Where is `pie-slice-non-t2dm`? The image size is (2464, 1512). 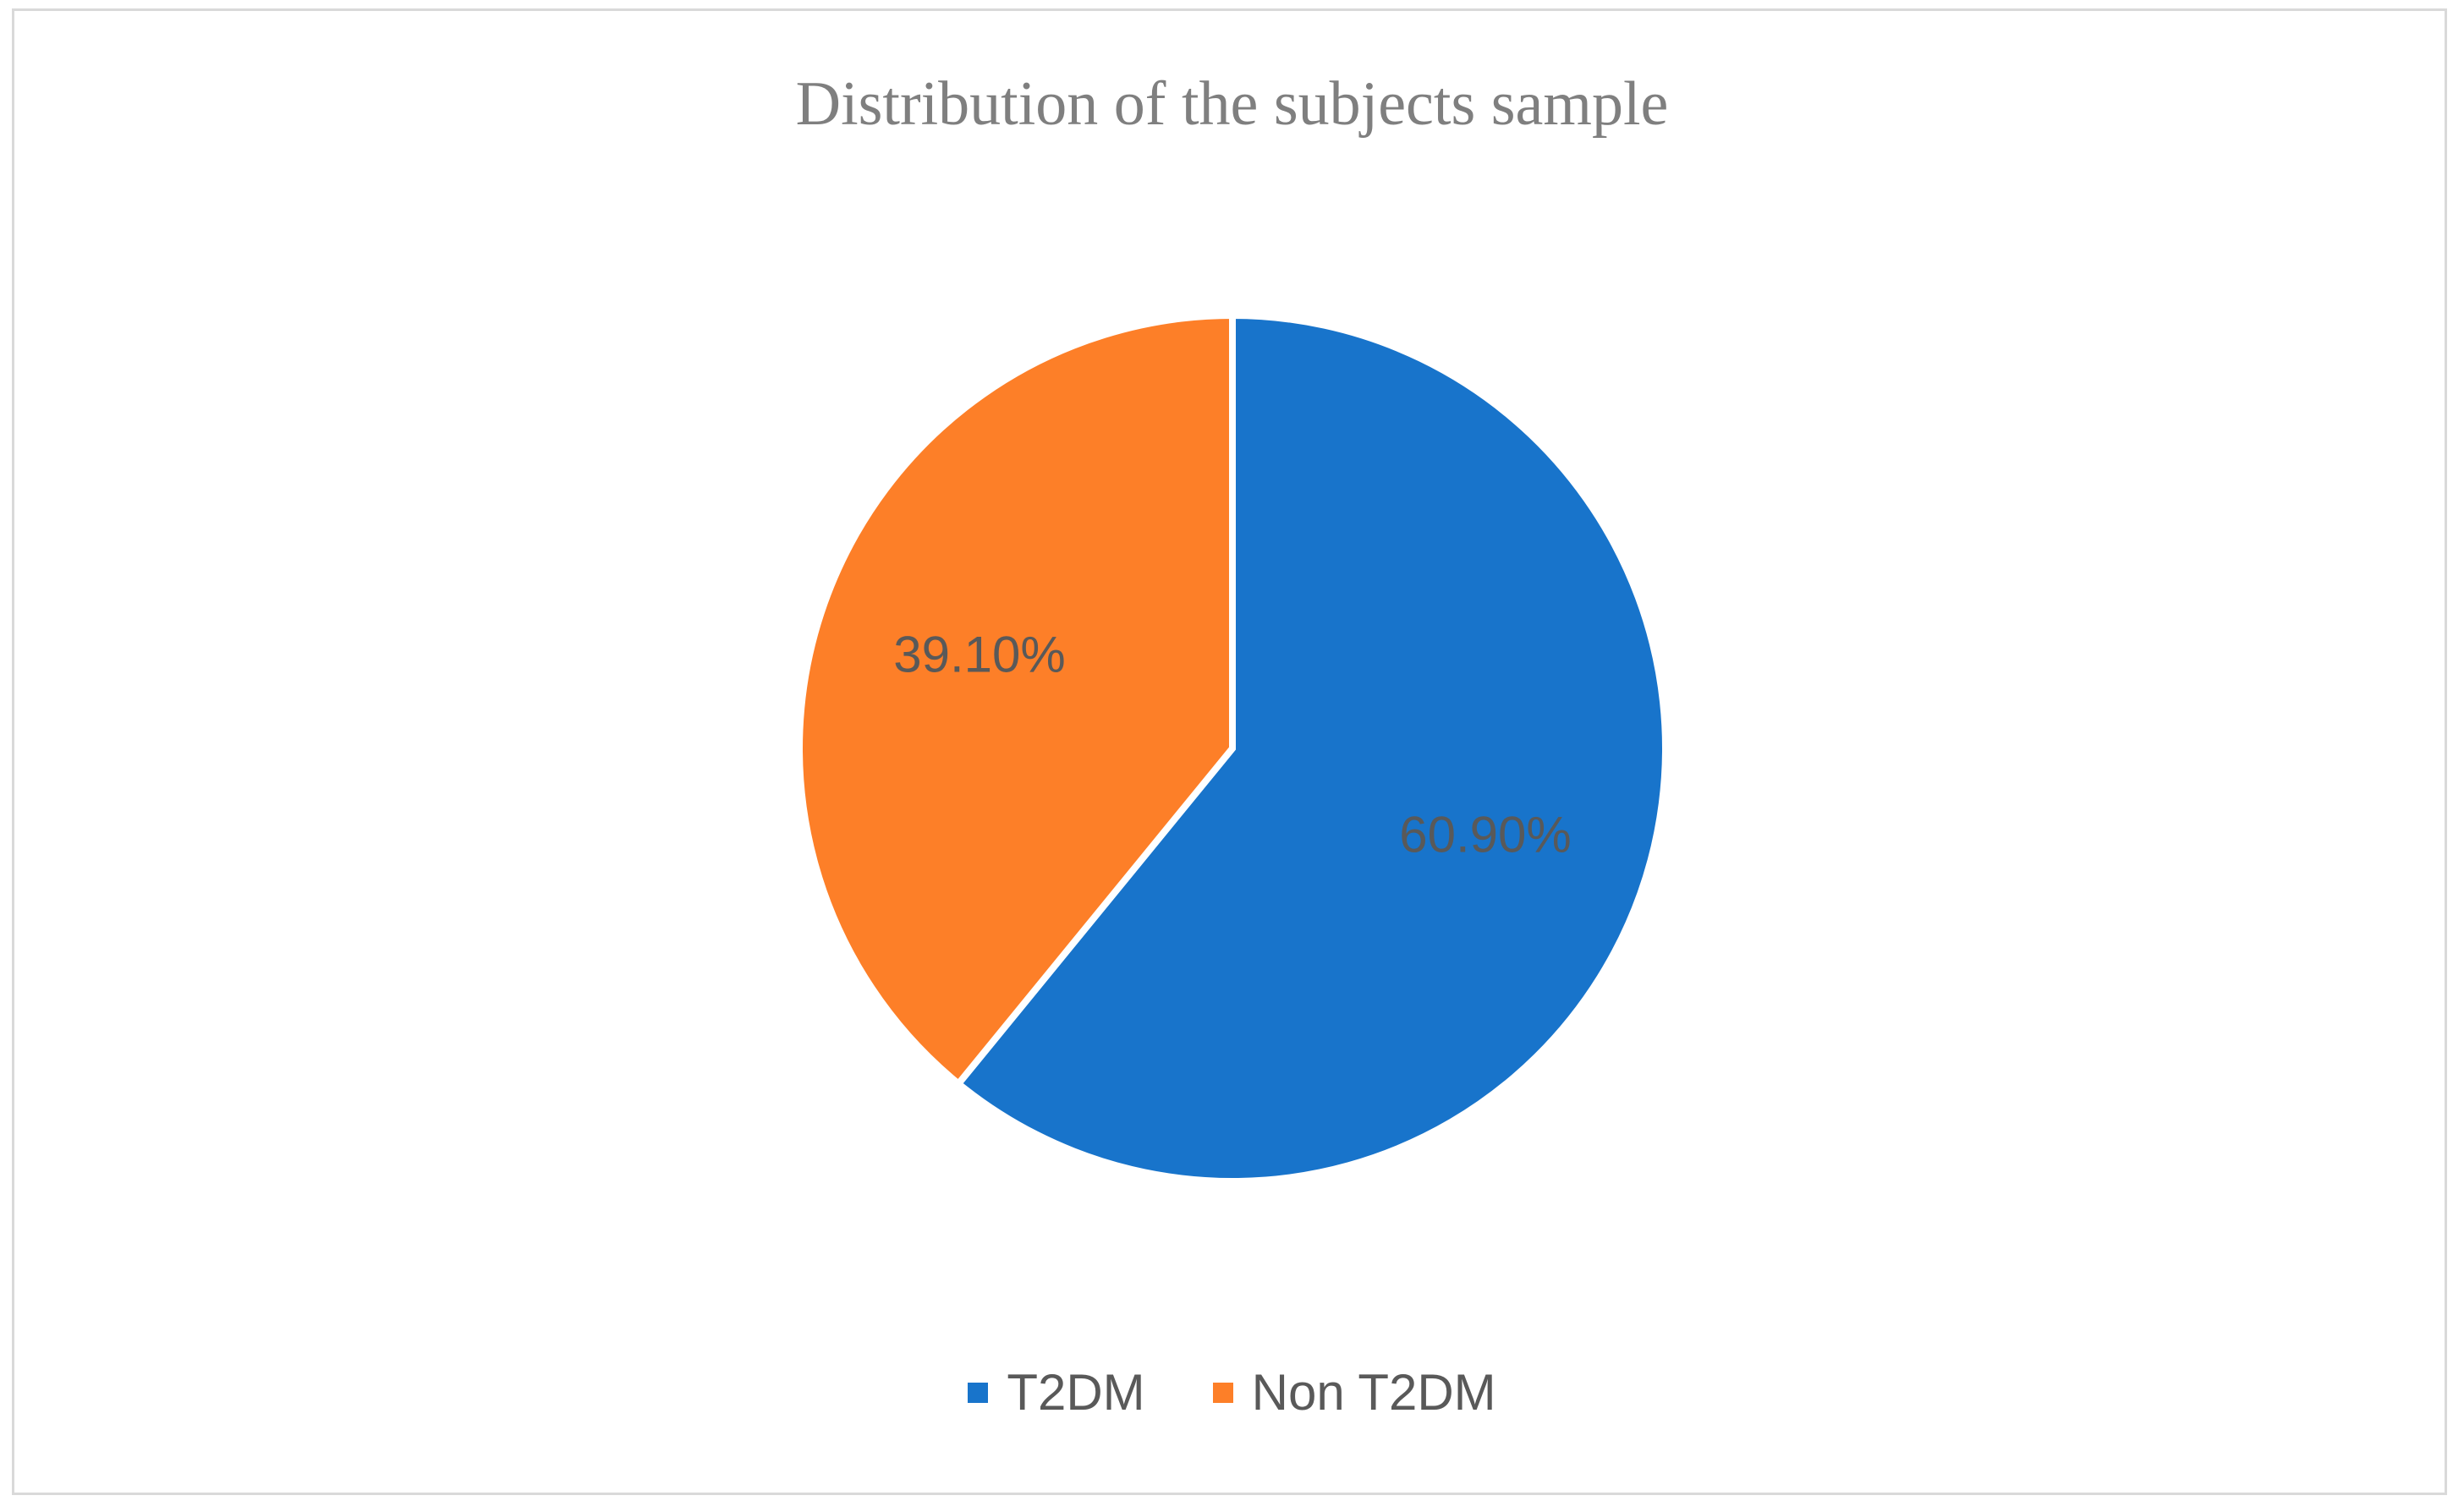 pie-slice-non-t2dm is located at coordinates (1016, 700).